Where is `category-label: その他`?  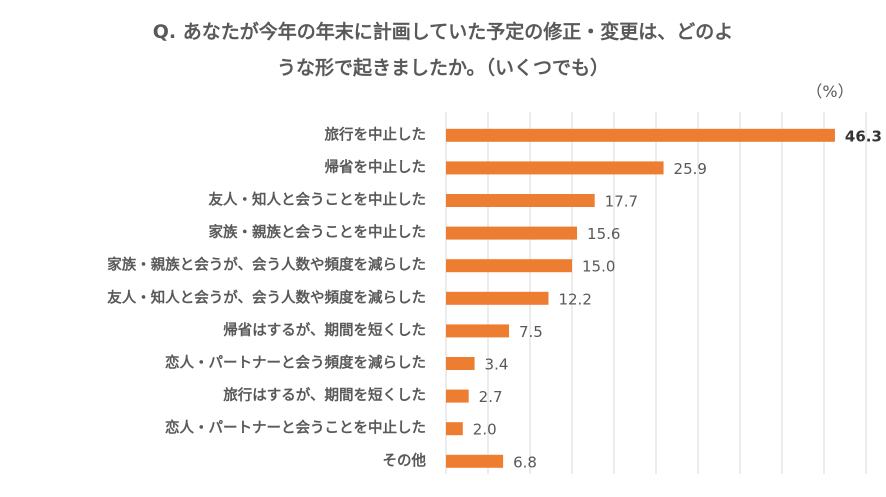
category-label: その他 is located at coordinates (405, 460).